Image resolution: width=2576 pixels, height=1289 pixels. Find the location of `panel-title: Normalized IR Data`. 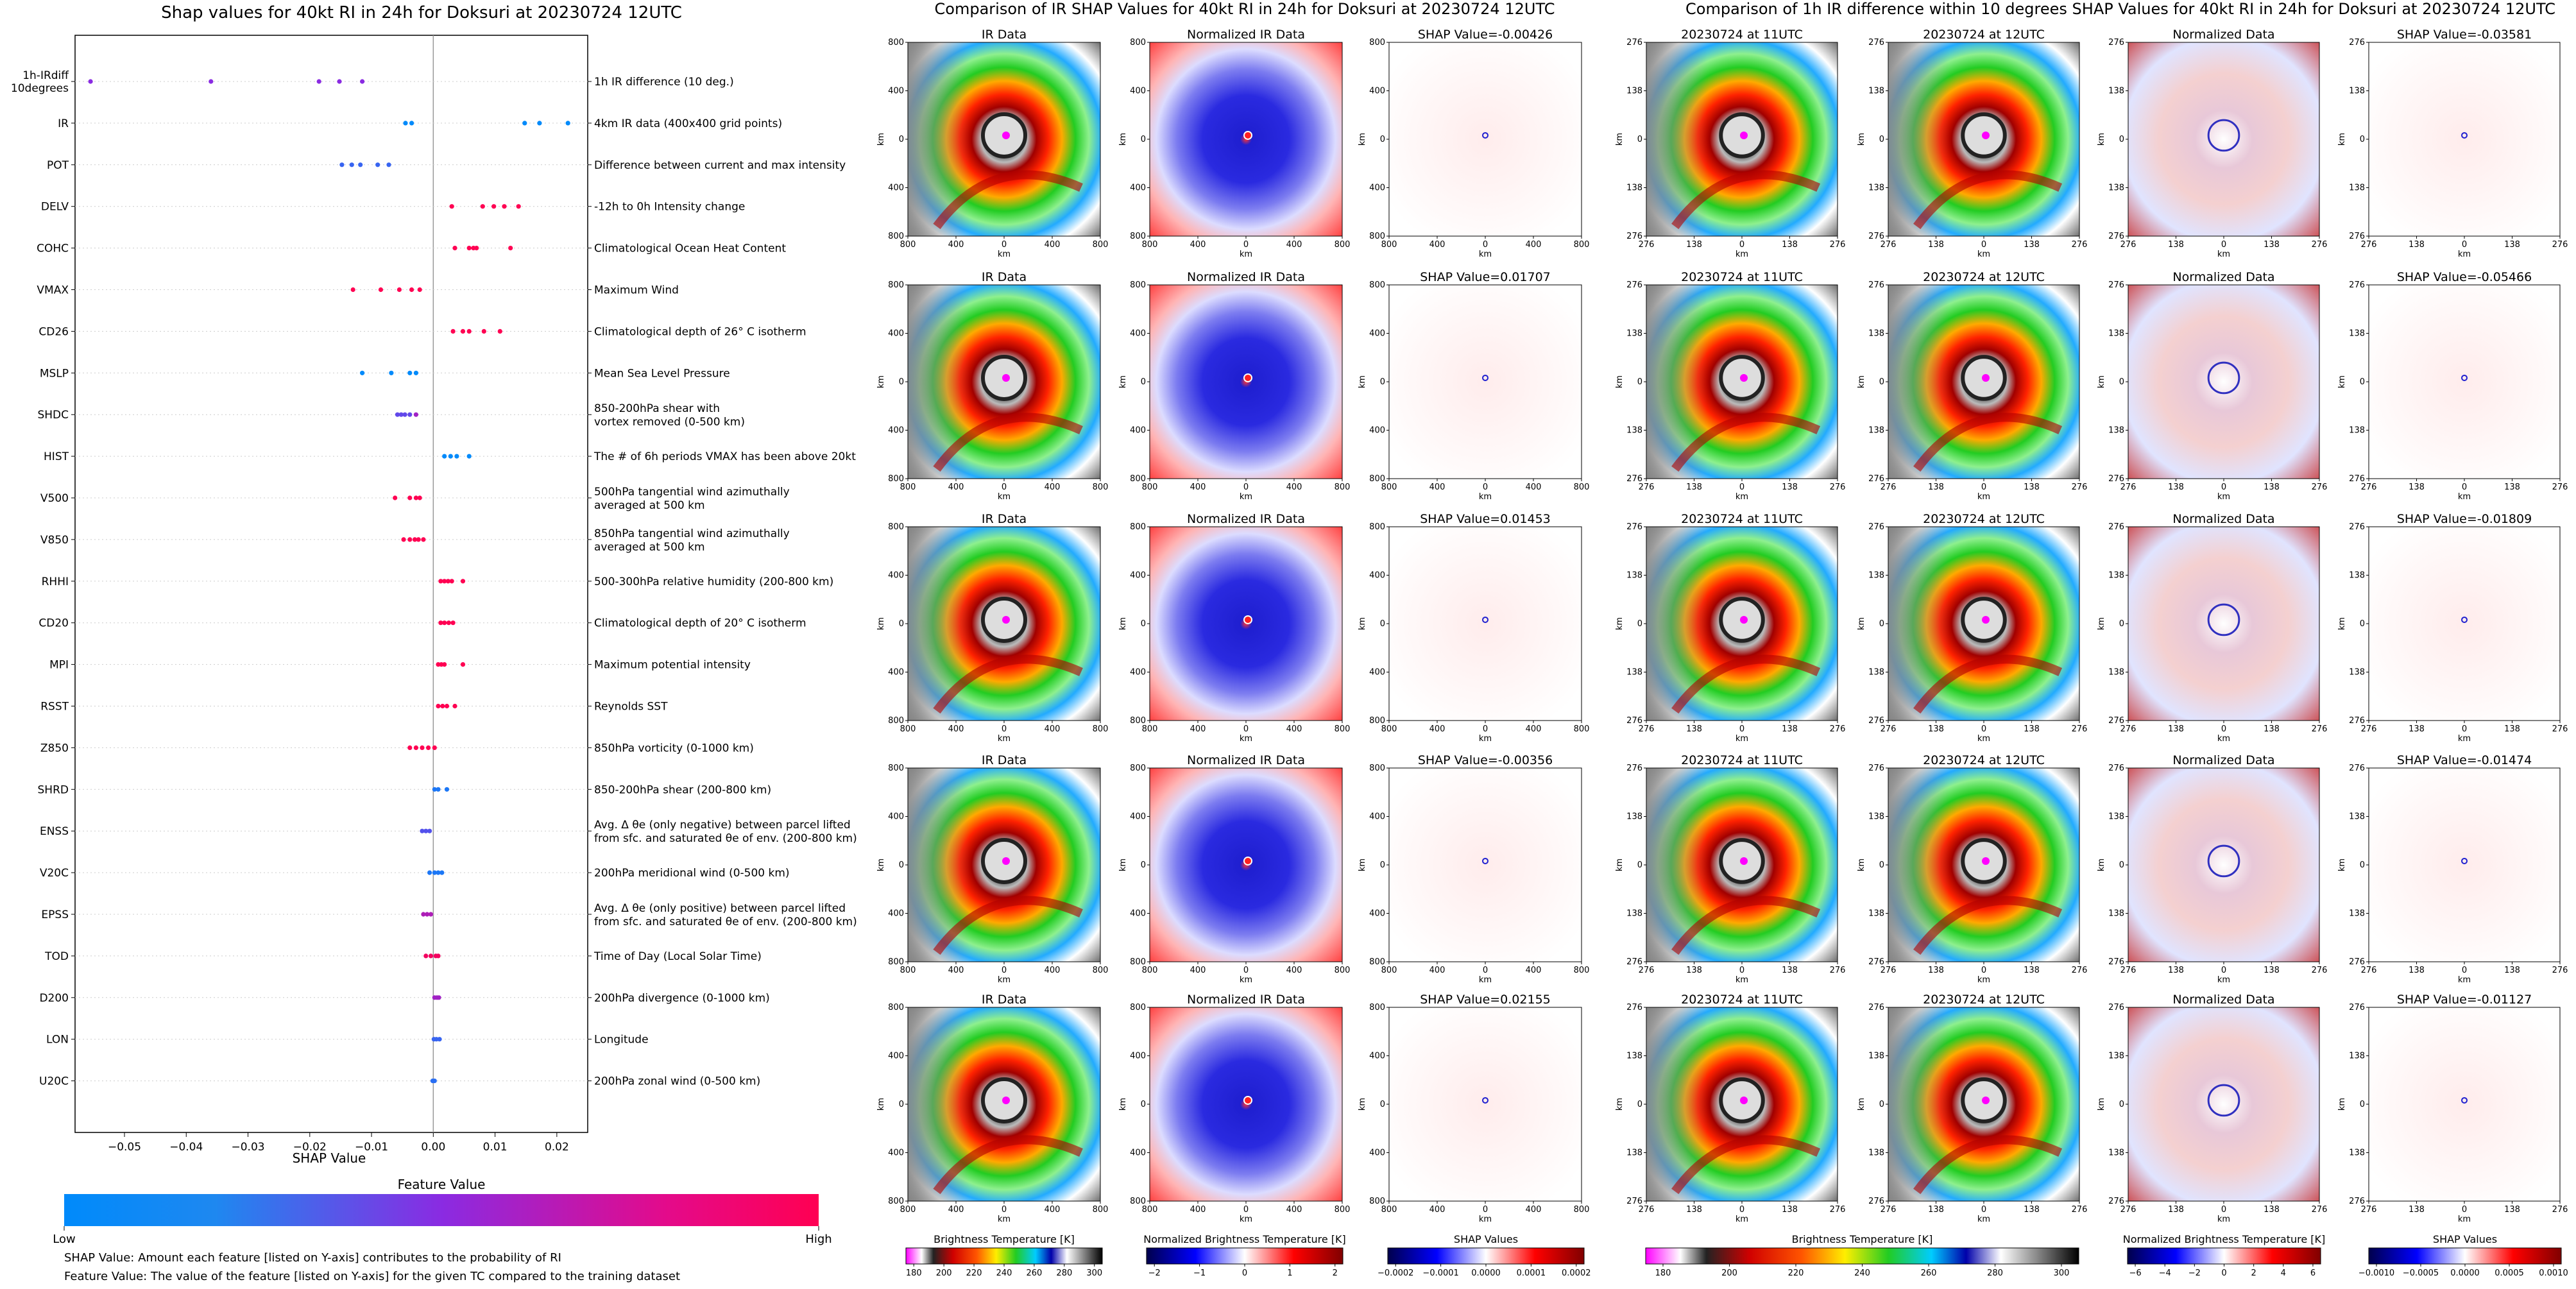

panel-title: Normalized IR Data is located at coordinates (1246, 1000).